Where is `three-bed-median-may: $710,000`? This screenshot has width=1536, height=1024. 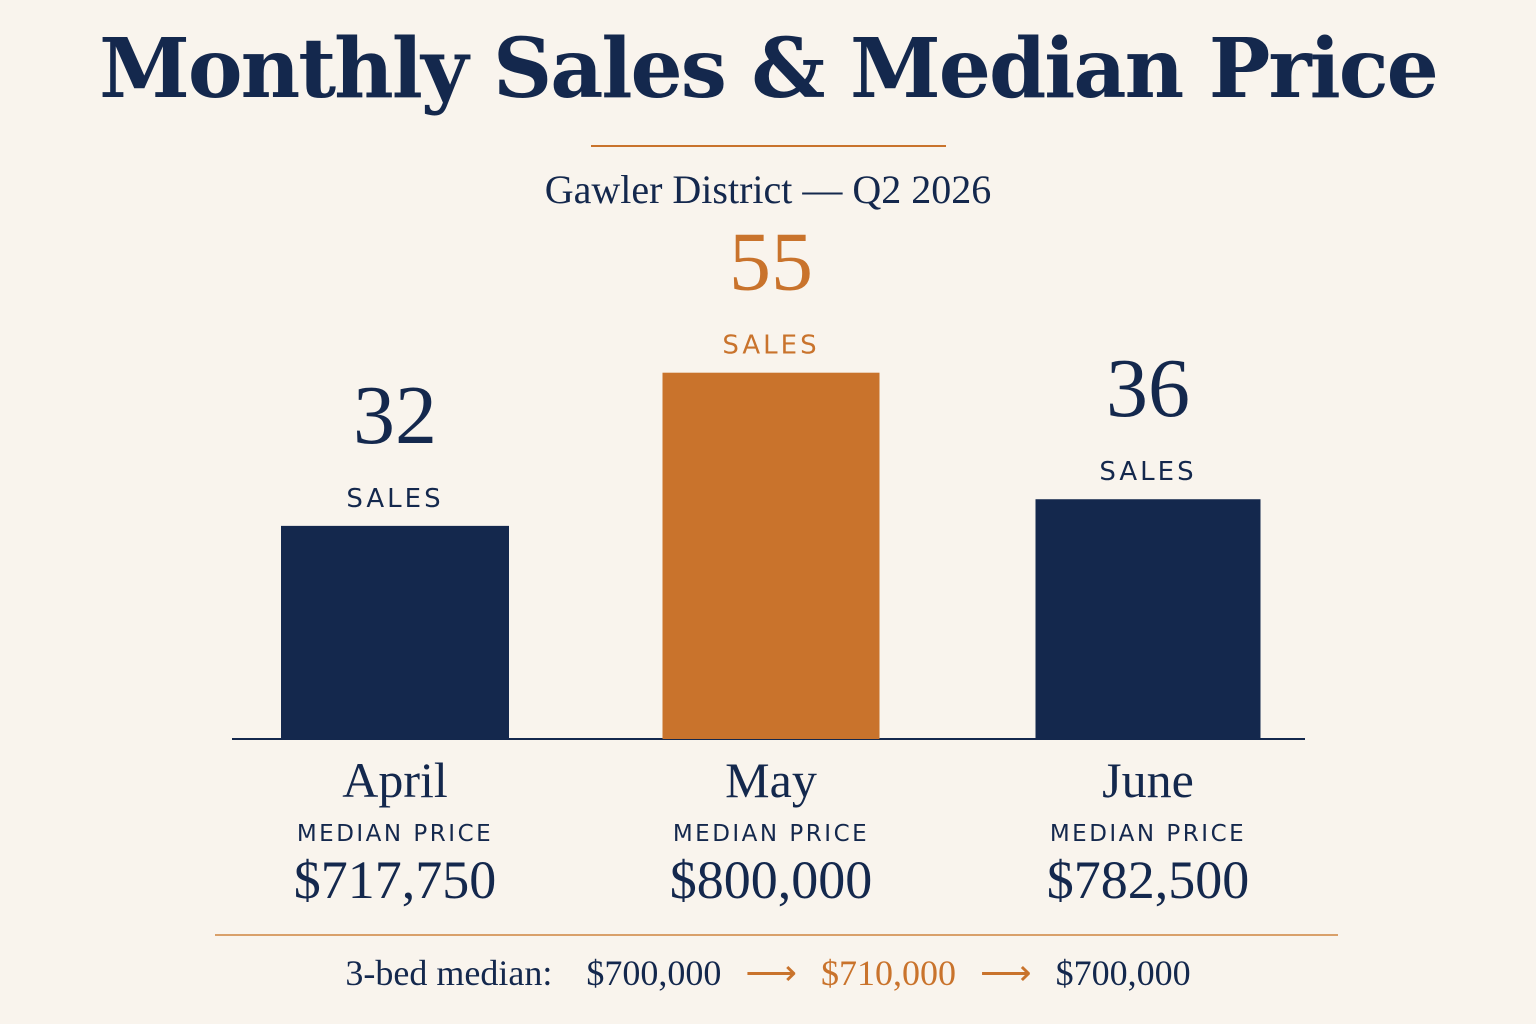 three-bed-median-may: $710,000 is located at coordinates (888, 973).